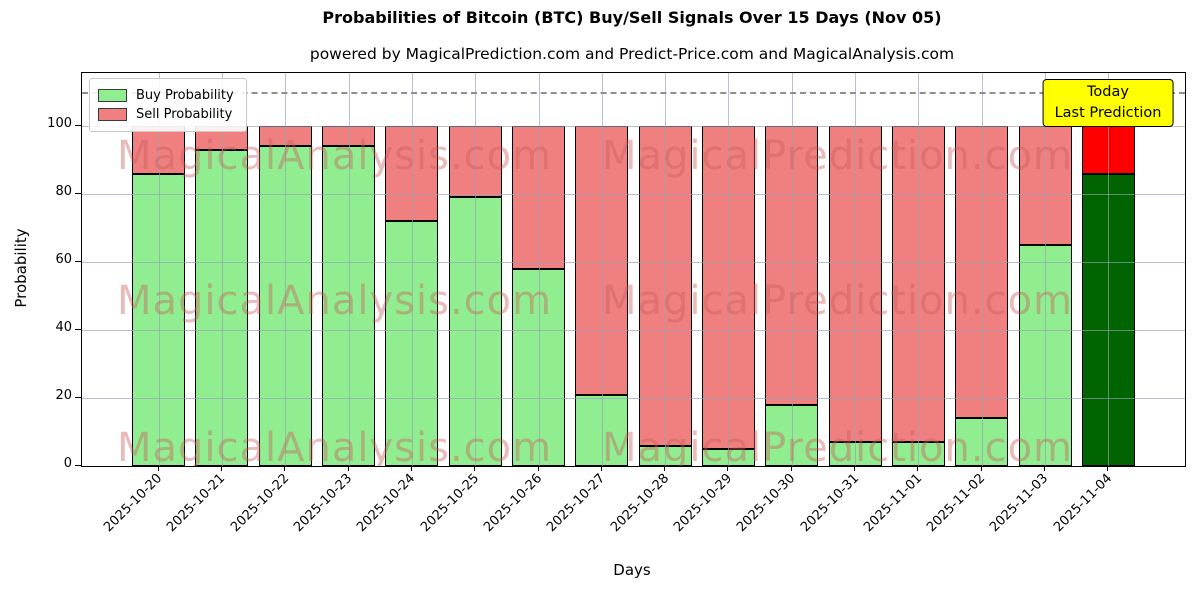  I want to click on x-tick-label: 2025-10-21, so click(196, 503).